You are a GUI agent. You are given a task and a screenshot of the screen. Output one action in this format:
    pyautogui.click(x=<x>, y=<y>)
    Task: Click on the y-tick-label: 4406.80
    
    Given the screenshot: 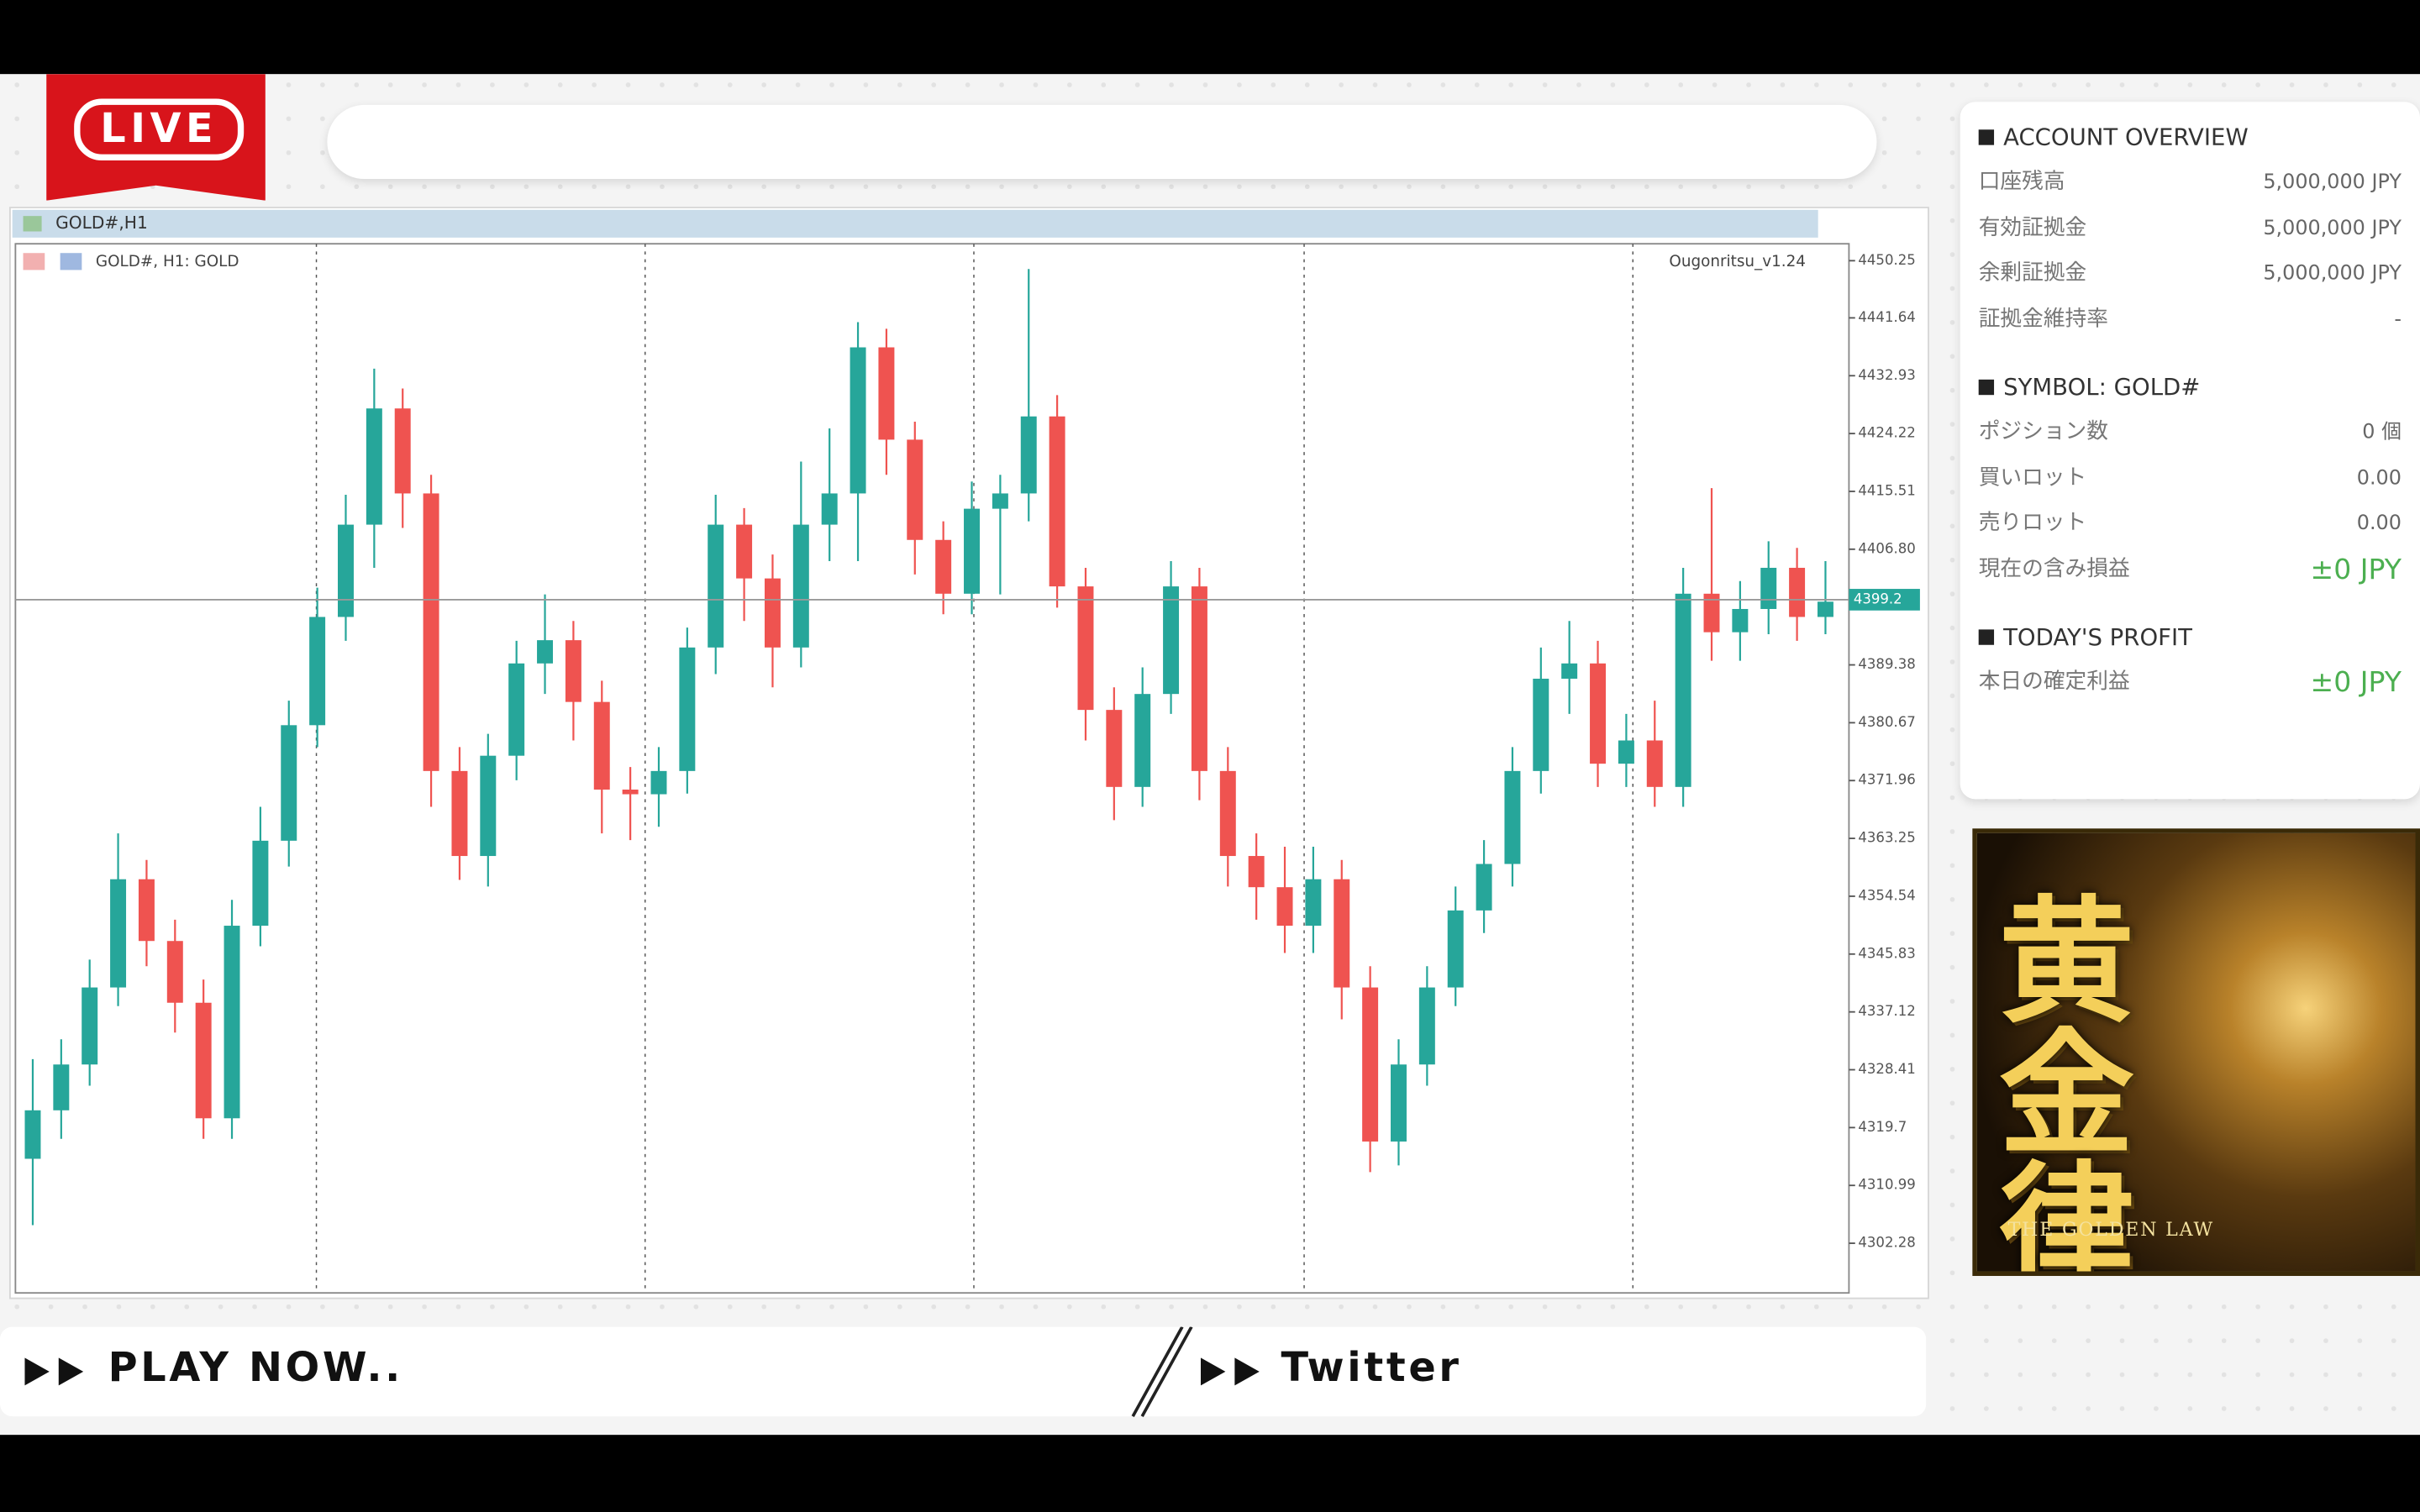 What is the action you would take?
    pyautogui.click(x=1886, y=548)
    